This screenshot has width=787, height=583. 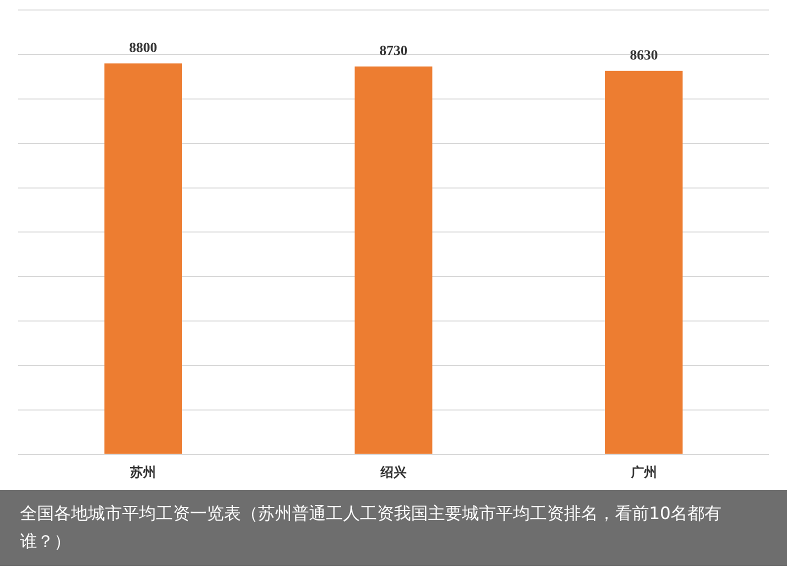 What do you see at coordinates (393, 472) in the screenshot?
I see `x-tick-label: 绍兴` at bounding box center [393, 472].